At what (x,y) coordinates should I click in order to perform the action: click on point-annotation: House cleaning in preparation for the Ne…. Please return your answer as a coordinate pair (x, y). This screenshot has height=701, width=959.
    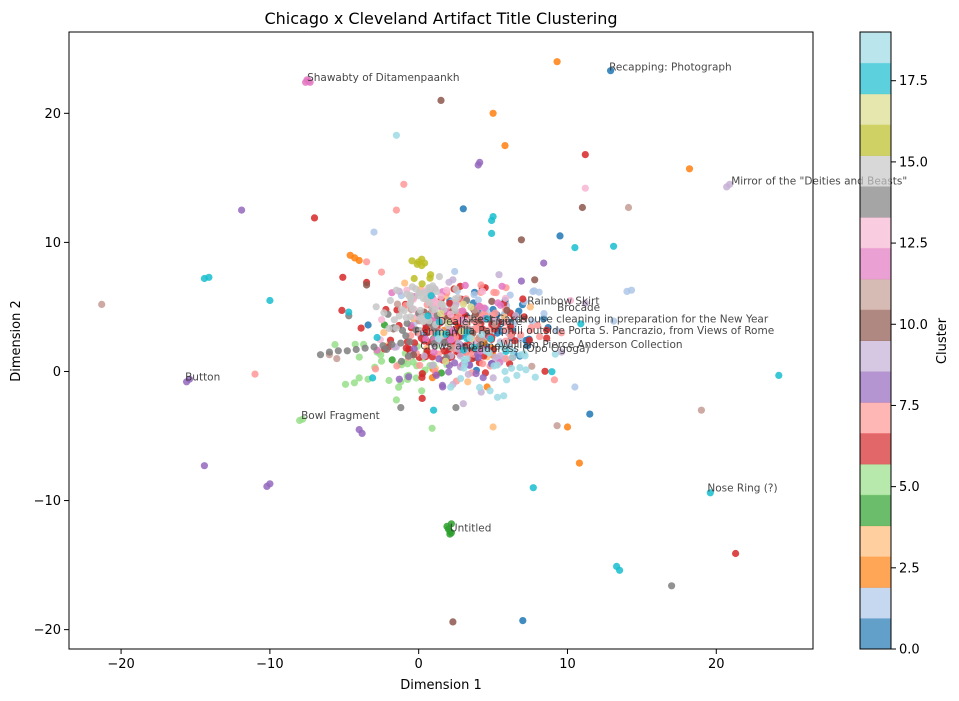
    Looking at the image, I should click on (644, 319).